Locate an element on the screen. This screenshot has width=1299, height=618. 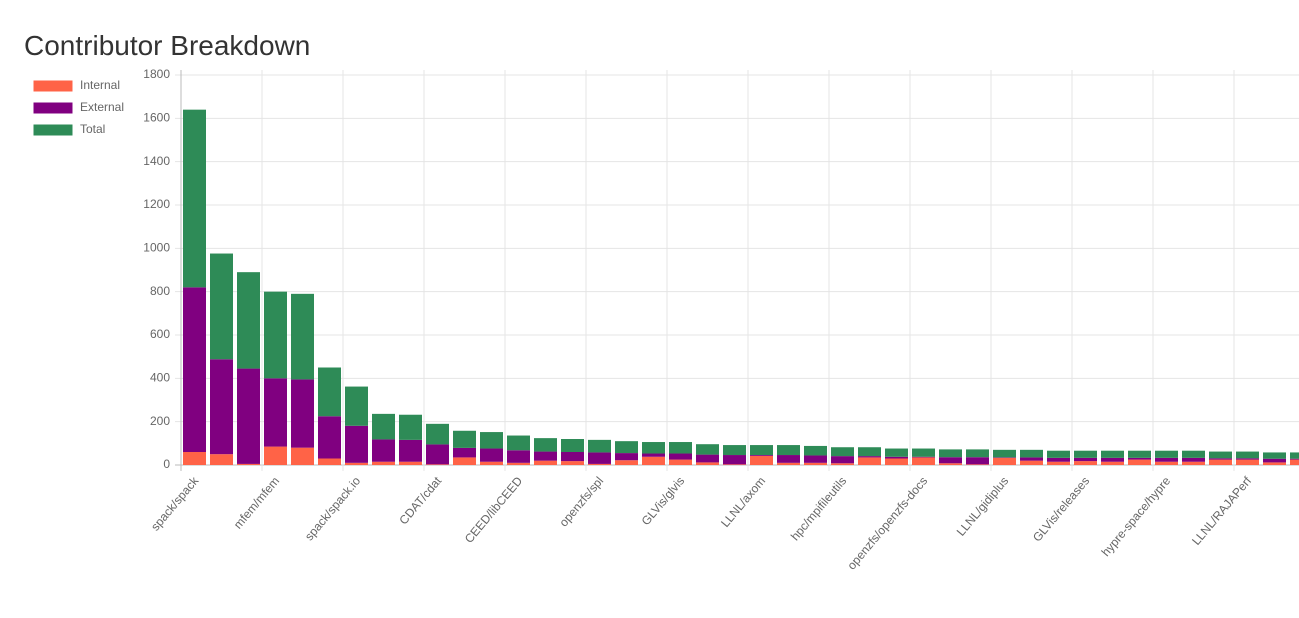
y-tick-label: 1400 is located at coordinates (156, 161).